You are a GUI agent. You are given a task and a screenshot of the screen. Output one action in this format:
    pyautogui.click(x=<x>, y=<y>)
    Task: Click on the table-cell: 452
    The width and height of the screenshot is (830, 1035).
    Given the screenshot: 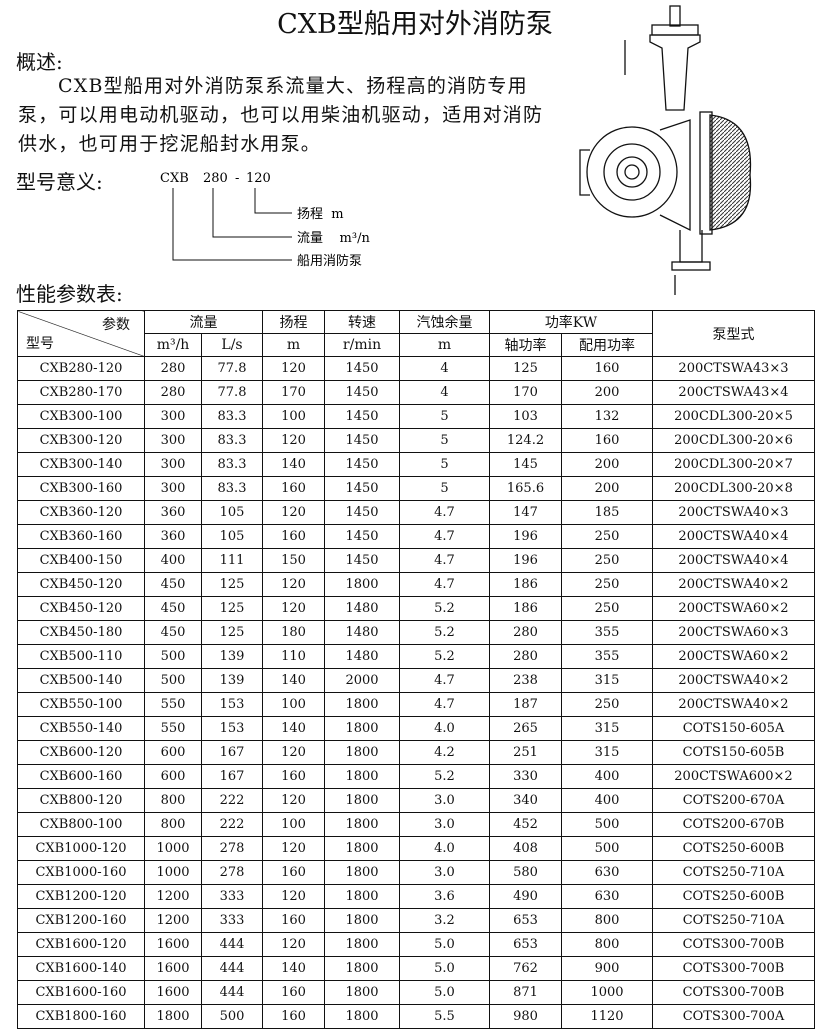 What is the action you would take?
    pyautogui.click(x=525, y=824)
    